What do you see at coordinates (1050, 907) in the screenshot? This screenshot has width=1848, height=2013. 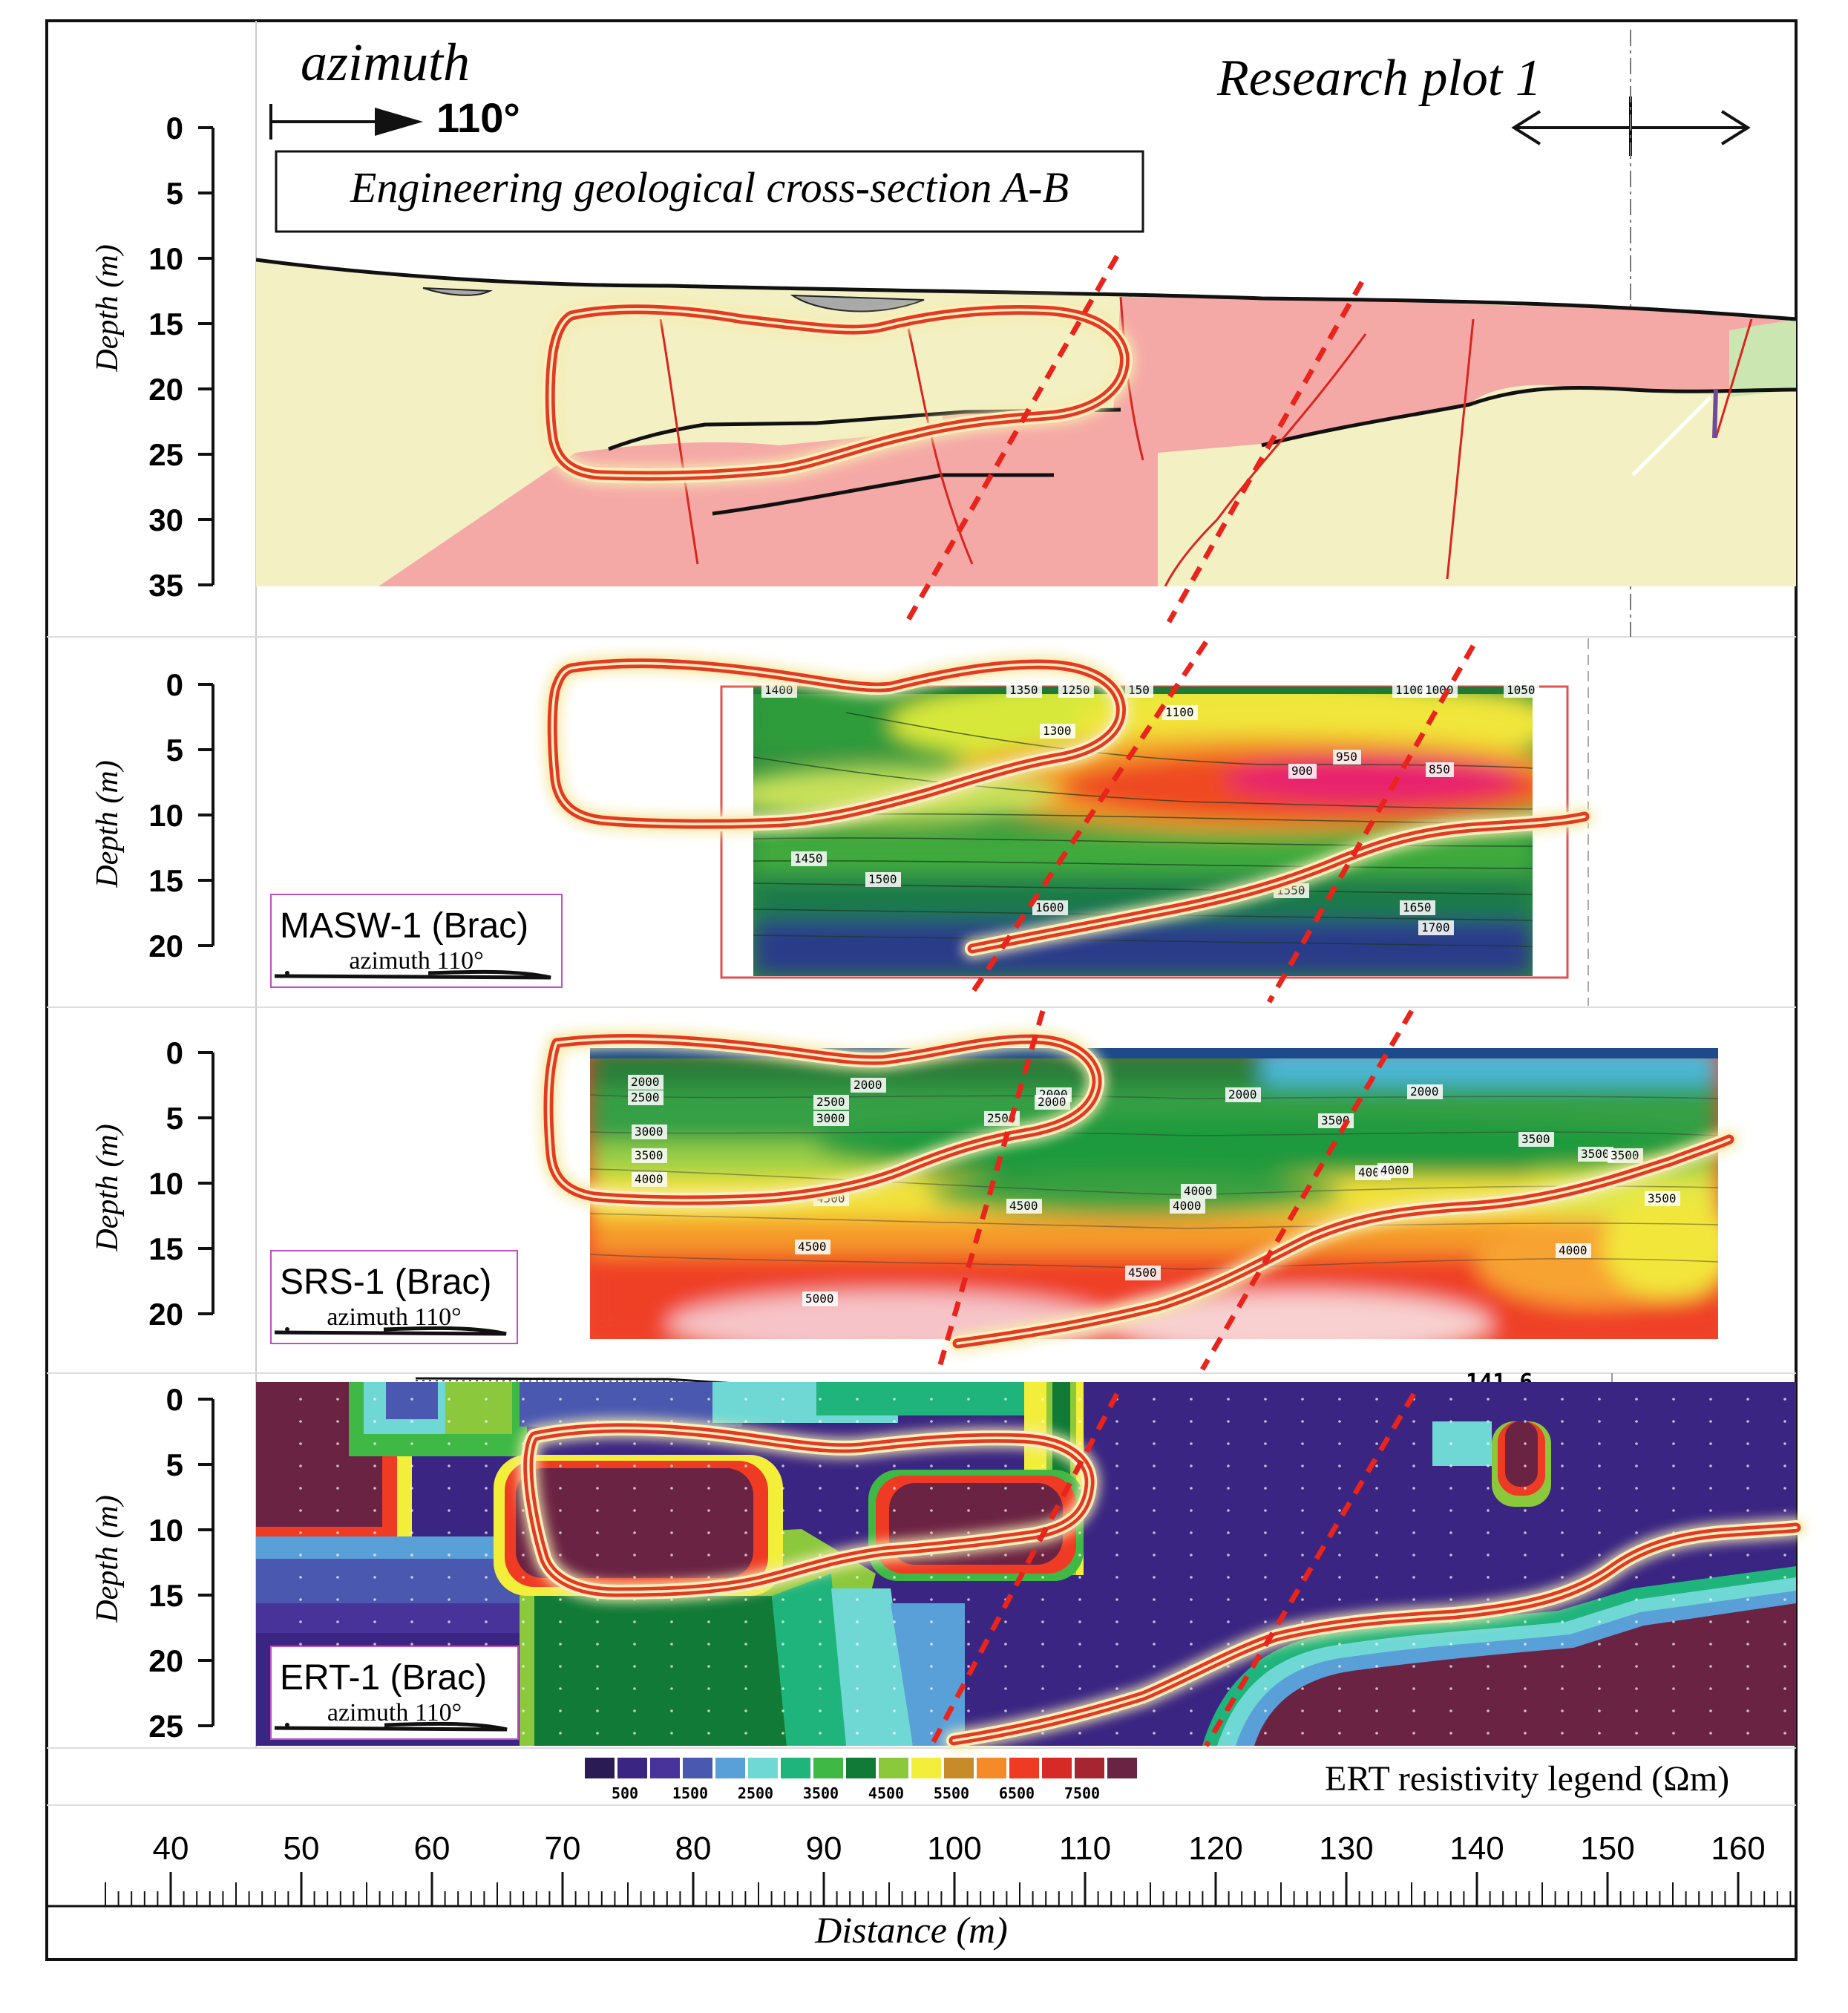 I see `contour-label: 1600` at bounding box center [1050, 907].